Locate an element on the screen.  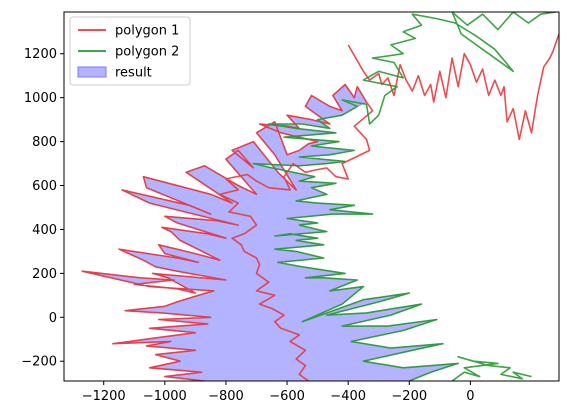
x-tick-label: 0 is located at coordinates (470, 396).